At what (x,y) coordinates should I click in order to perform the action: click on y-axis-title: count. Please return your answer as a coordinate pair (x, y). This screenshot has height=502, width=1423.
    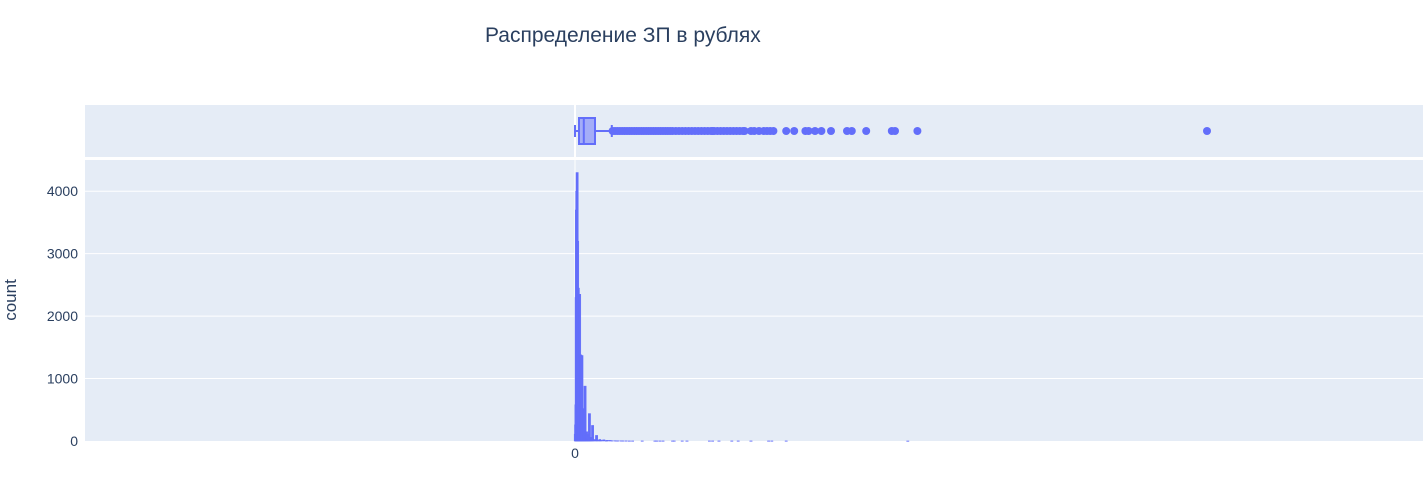
    Looking at the image, I should click on (10, 300).